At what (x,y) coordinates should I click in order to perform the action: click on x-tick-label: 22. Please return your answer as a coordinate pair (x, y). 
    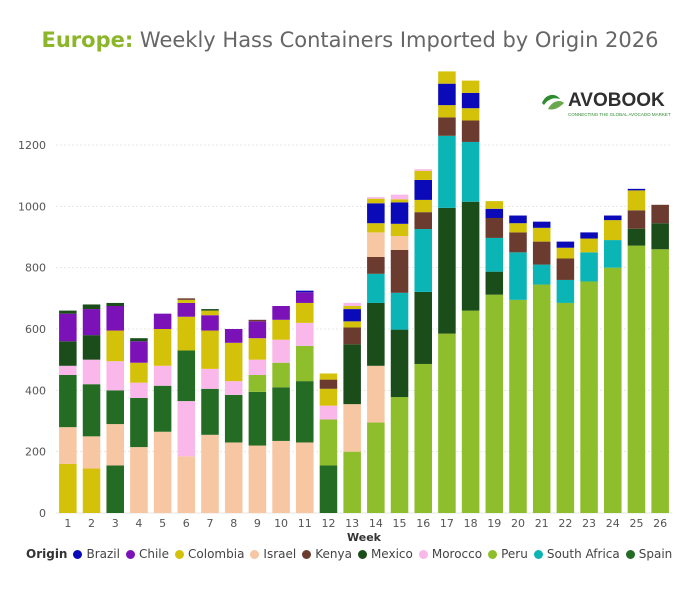
    Looking at the image, I should click on (565, 523).